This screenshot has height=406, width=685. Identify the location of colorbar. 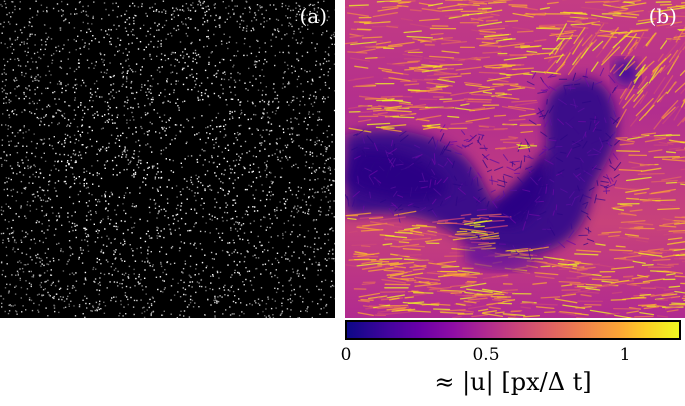
(513, 330).